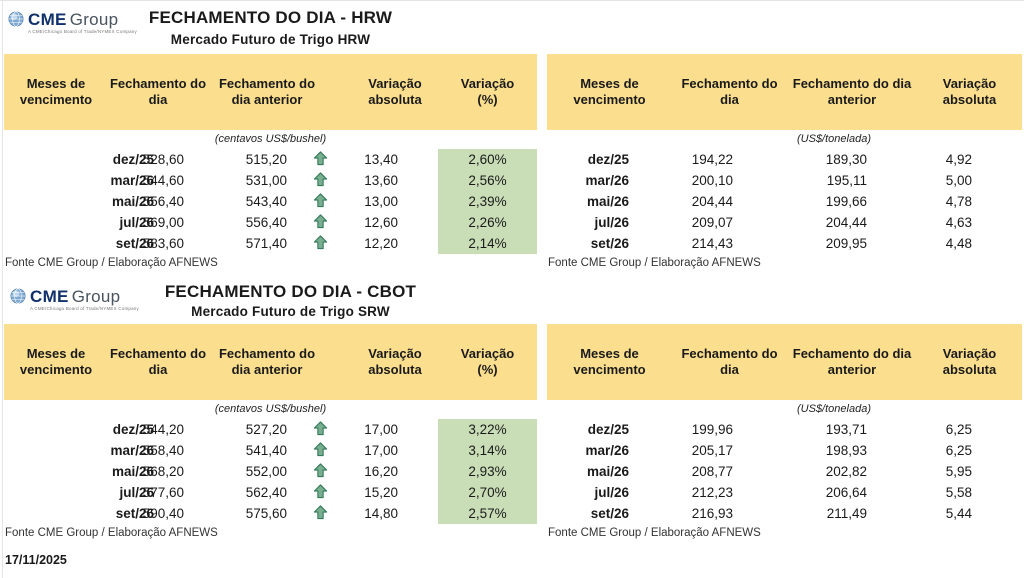  Describe the element at coordinates (381, 201) in the screenshot. I see `abs-change-cell: 13,00` at that location.